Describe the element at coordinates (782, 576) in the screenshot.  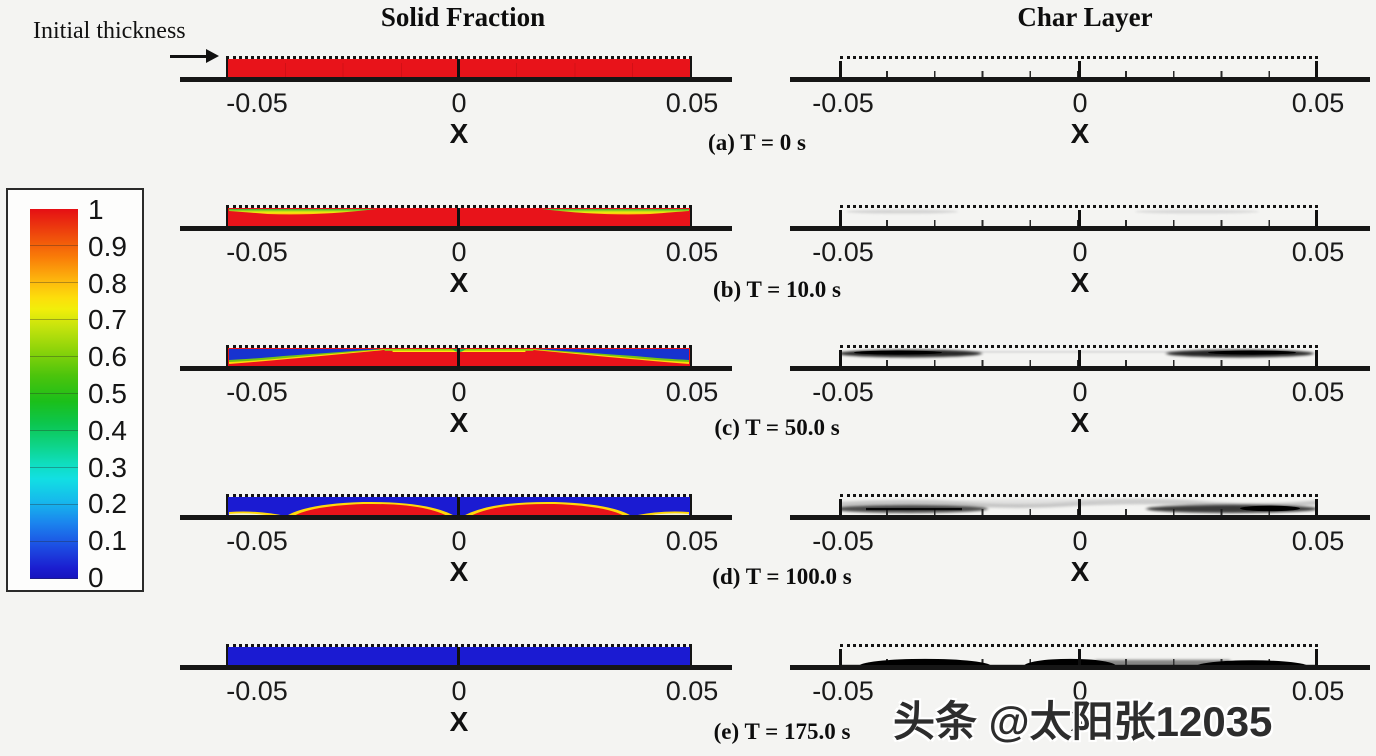
I see `row-caption: (d) T = 100.0 s` at that location.